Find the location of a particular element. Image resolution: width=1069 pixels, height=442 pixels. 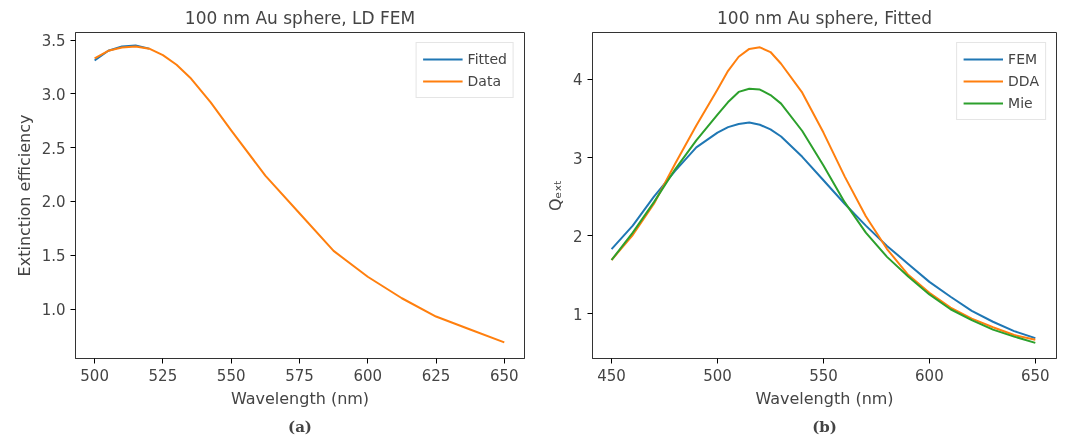

y-tick-label: 1.5 is located at coordinates (53, 256).